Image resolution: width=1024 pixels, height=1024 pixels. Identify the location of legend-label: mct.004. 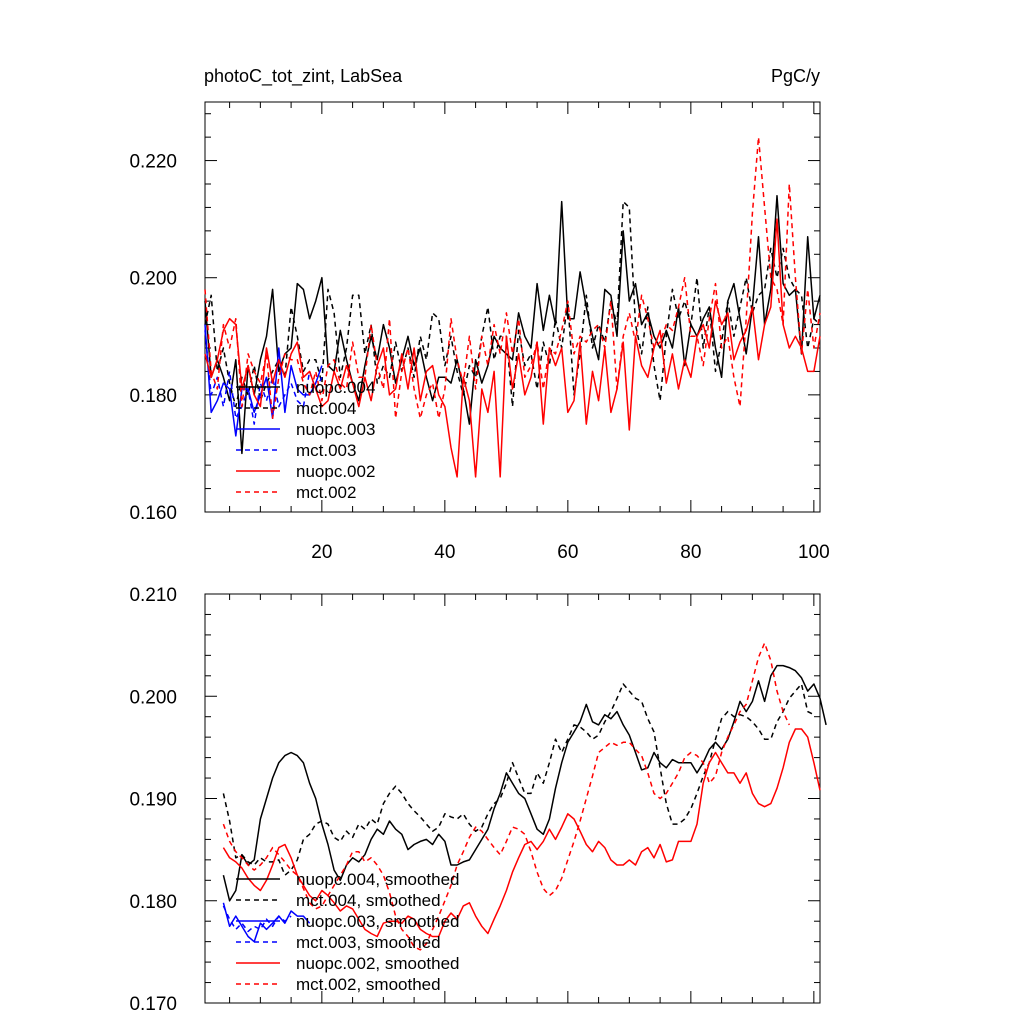
(326, 408).